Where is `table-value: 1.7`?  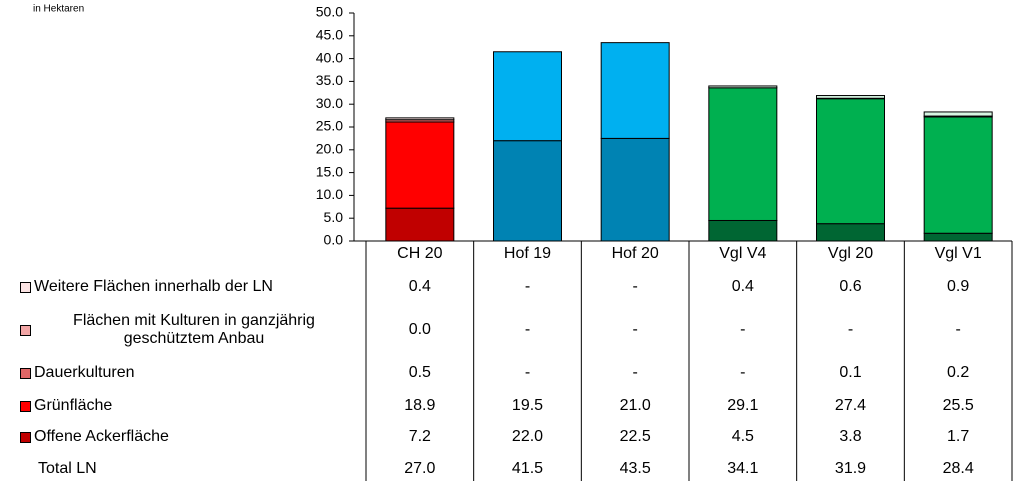
table-value: 1.7 is located at coordinates (958, 436).